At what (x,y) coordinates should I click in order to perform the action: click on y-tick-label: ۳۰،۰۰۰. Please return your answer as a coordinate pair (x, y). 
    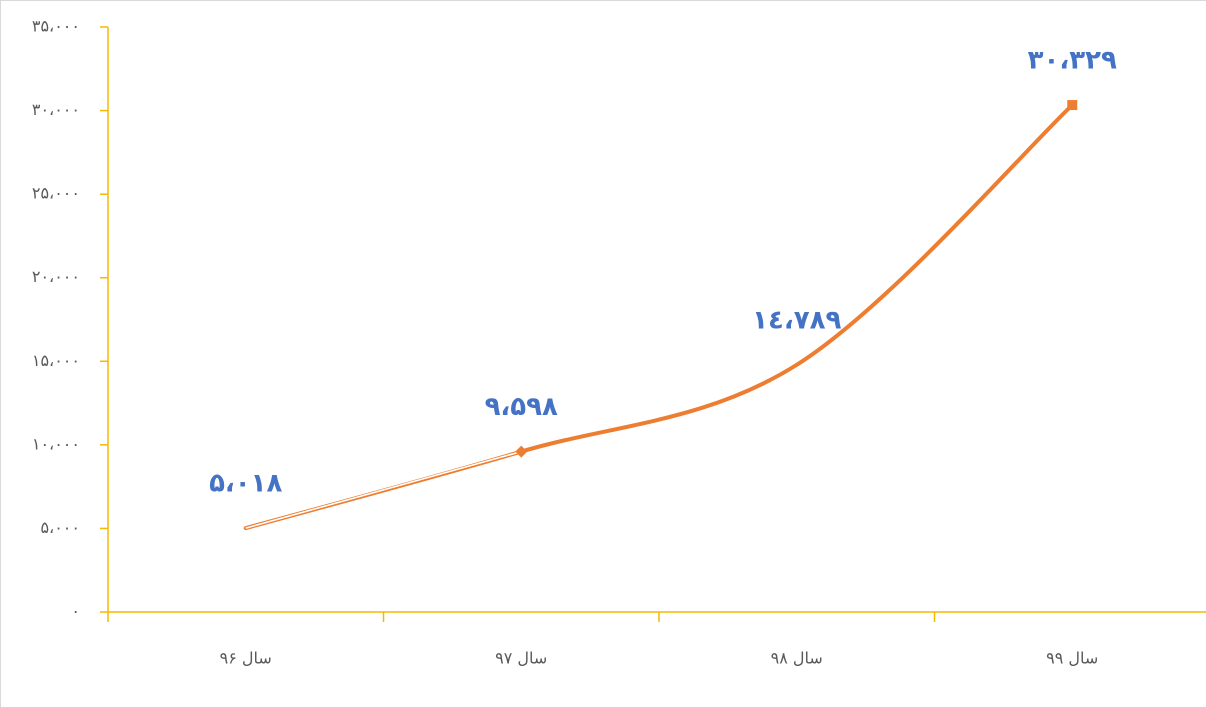
    Looking at the image, I should click on (56, 109).